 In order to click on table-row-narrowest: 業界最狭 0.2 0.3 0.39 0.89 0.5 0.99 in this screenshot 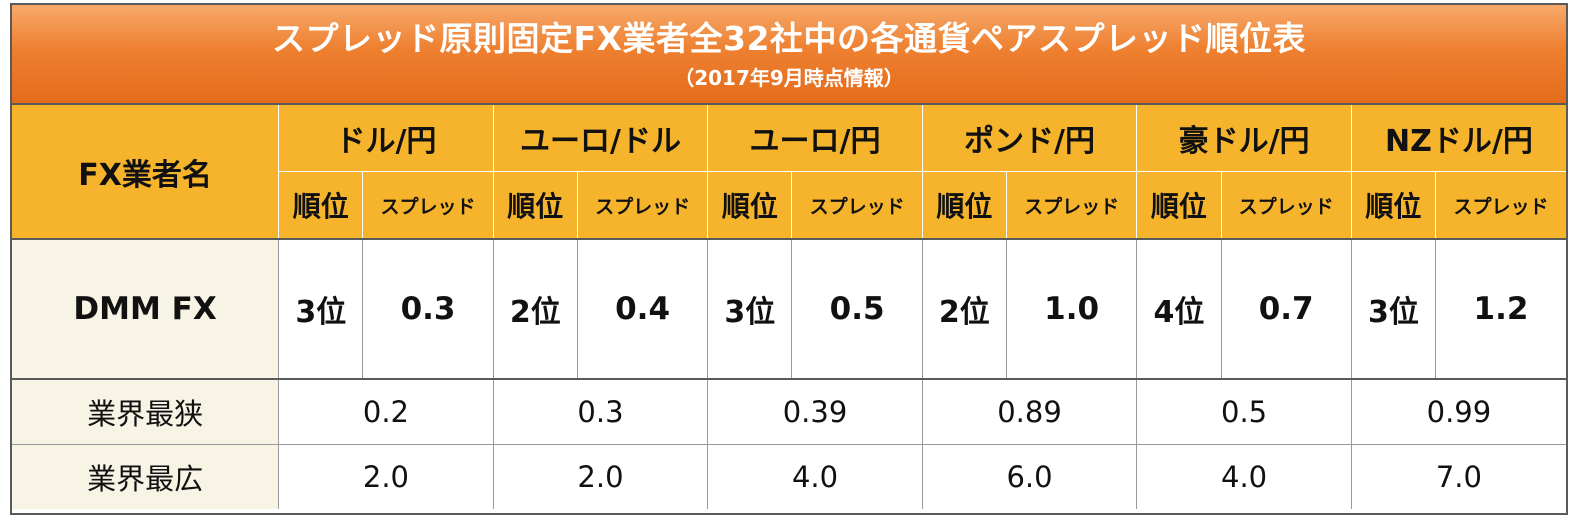, I will do `click(789, 411)`.